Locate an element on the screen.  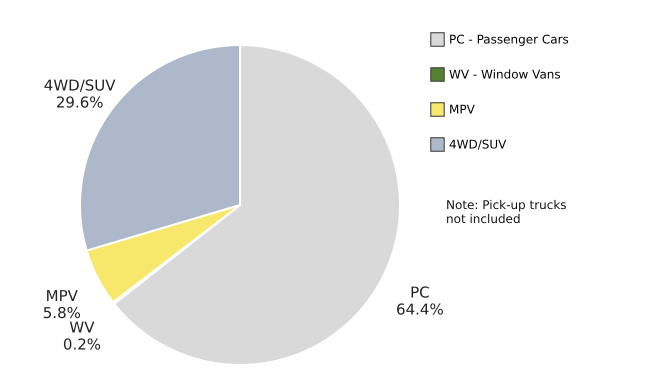
legend-label: MPV is located at coordinates (462, 109).